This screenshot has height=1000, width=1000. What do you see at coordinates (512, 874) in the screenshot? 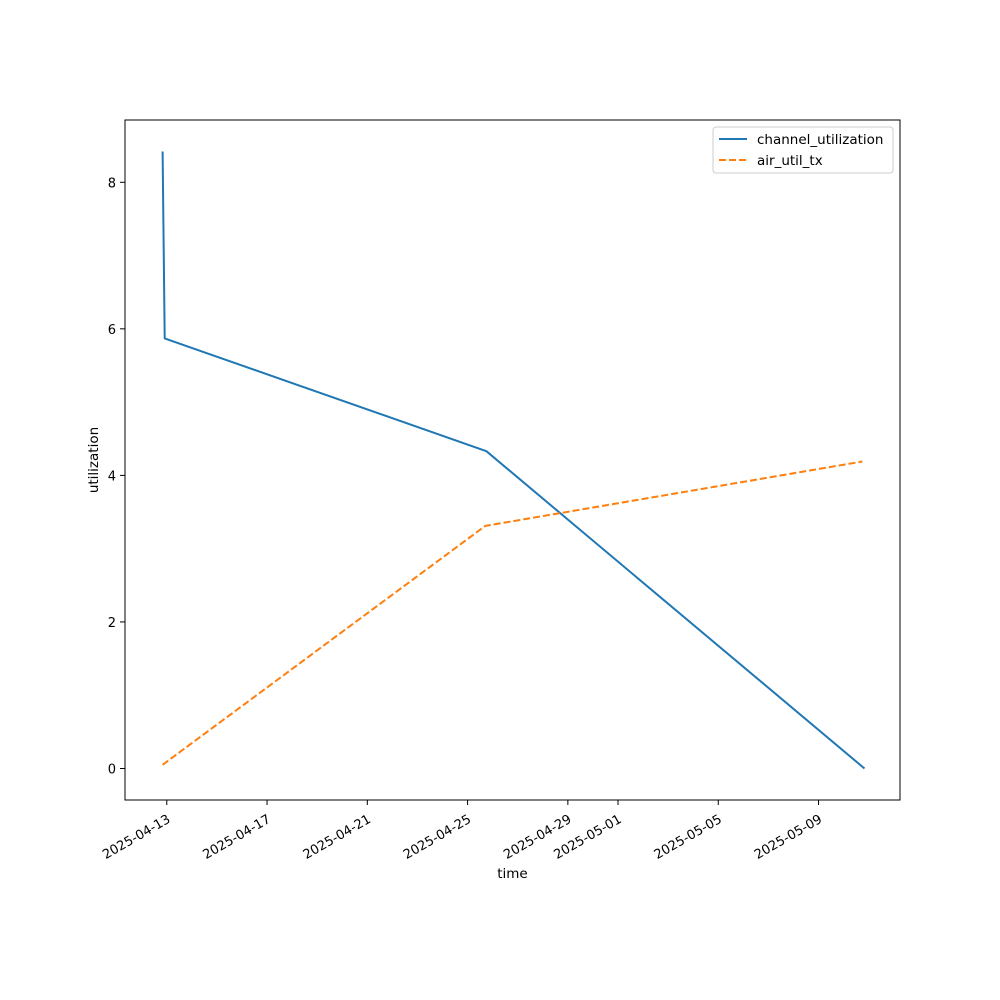
I see `x-axis-label: time` at bounding box center [512, 874].